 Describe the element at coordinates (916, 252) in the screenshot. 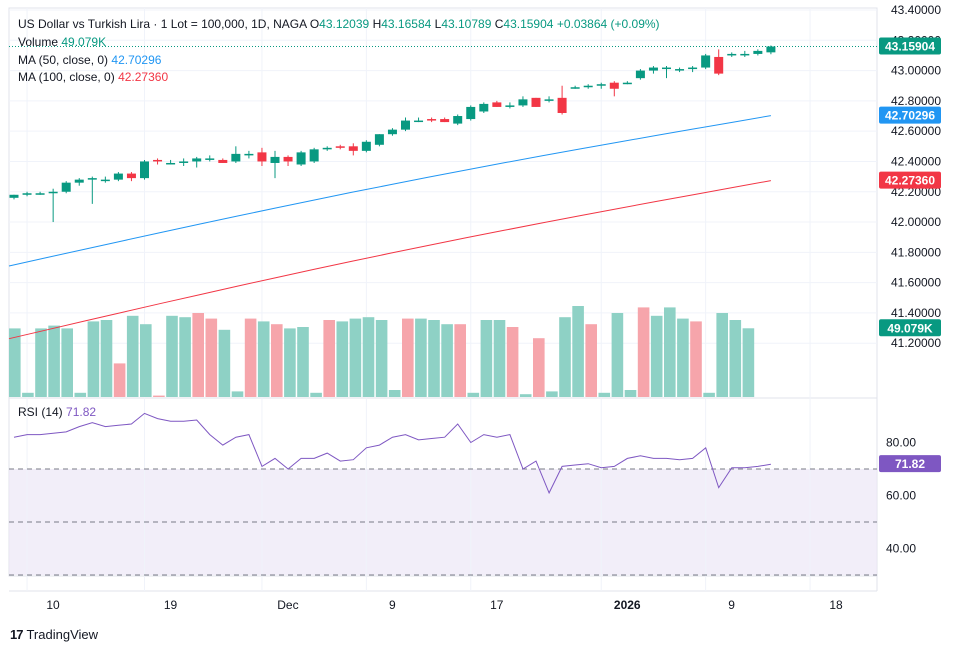

I see `price-tick-label: 41.80000` at that location.